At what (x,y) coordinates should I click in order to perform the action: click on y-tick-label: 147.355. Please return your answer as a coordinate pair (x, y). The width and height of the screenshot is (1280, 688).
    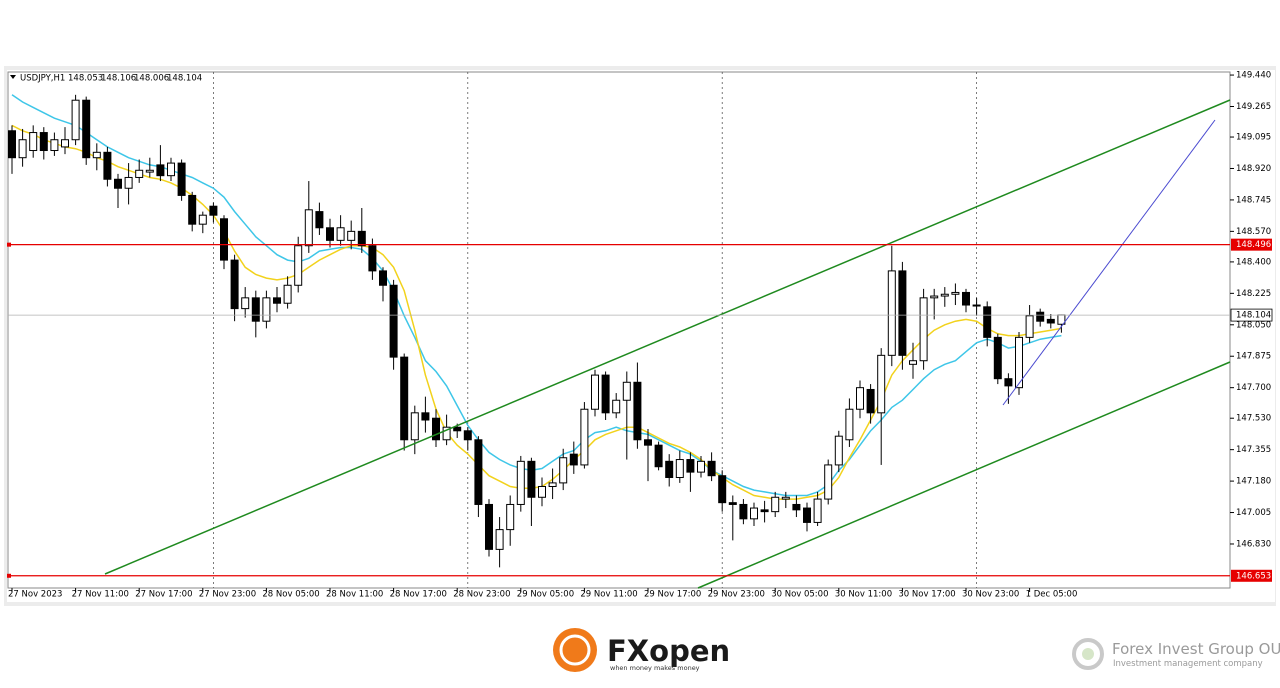
    Looking at the image, I should click on (1253, 450).